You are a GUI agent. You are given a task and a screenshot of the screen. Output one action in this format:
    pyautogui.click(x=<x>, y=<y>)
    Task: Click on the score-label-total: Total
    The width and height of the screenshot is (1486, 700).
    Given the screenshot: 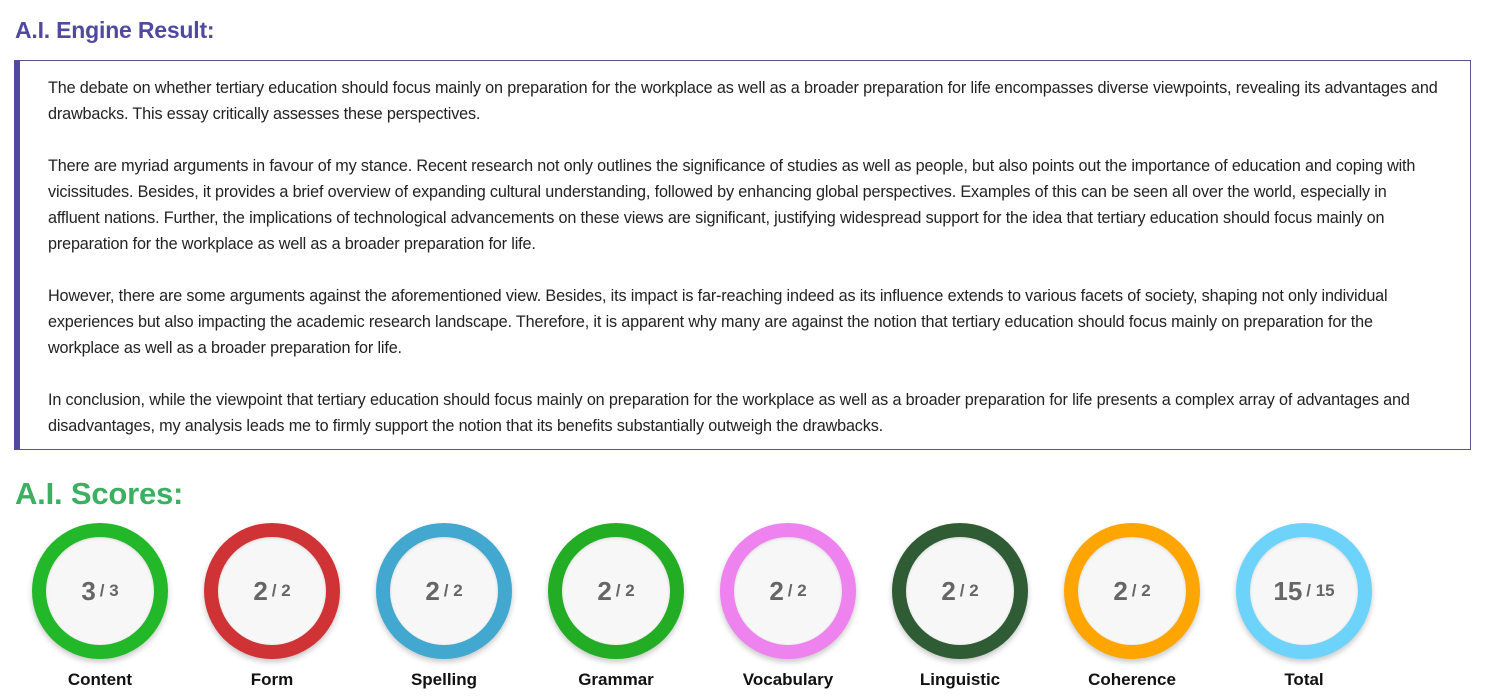 What is the action you would take?
    pyautogui.click(x=1304, y=679)
    